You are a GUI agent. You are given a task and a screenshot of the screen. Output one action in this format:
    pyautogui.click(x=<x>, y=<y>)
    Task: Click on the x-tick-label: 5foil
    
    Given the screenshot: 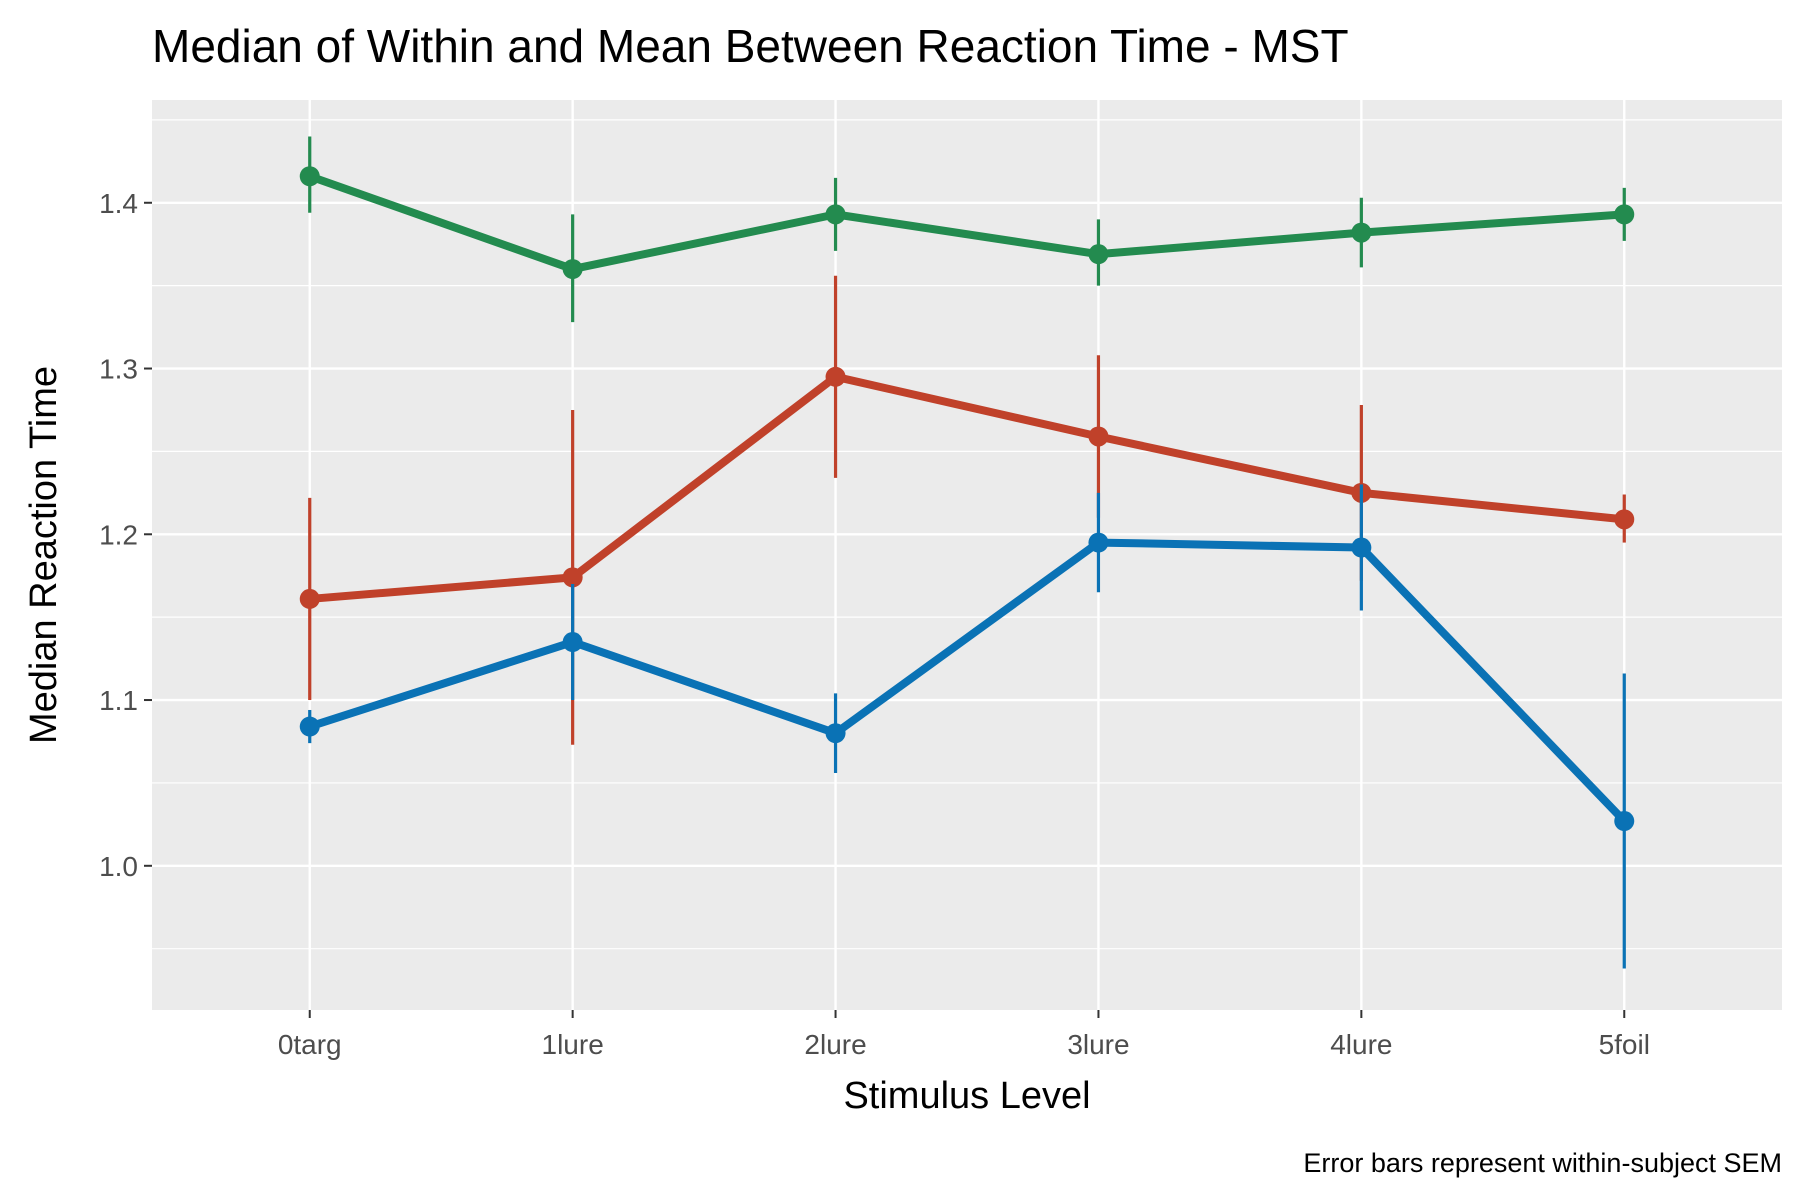 What is the action you would take?
    pyautogui.click(x=1624, y=1044)
    